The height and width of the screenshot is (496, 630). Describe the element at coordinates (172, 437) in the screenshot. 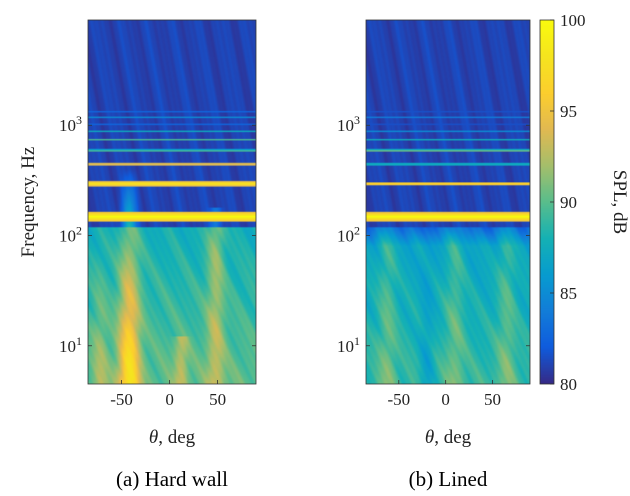

I see `x-axis-label-hard-wall: θ, deg` at that location.